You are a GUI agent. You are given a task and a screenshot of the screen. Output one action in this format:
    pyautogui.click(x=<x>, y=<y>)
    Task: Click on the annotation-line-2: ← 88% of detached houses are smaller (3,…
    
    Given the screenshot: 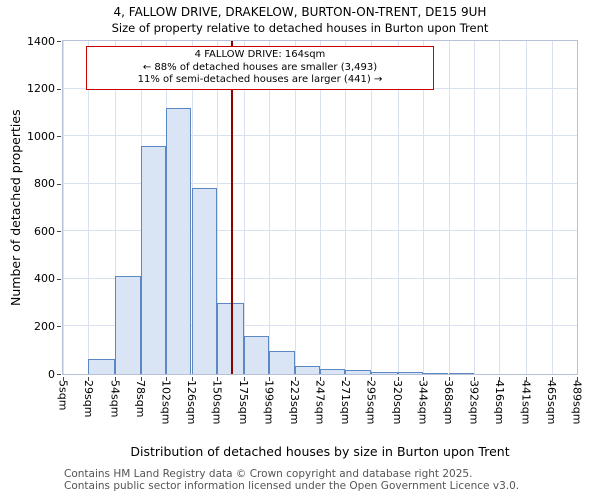 What is the action you would take?
    pyautogui.click(x=260, y=67)
    